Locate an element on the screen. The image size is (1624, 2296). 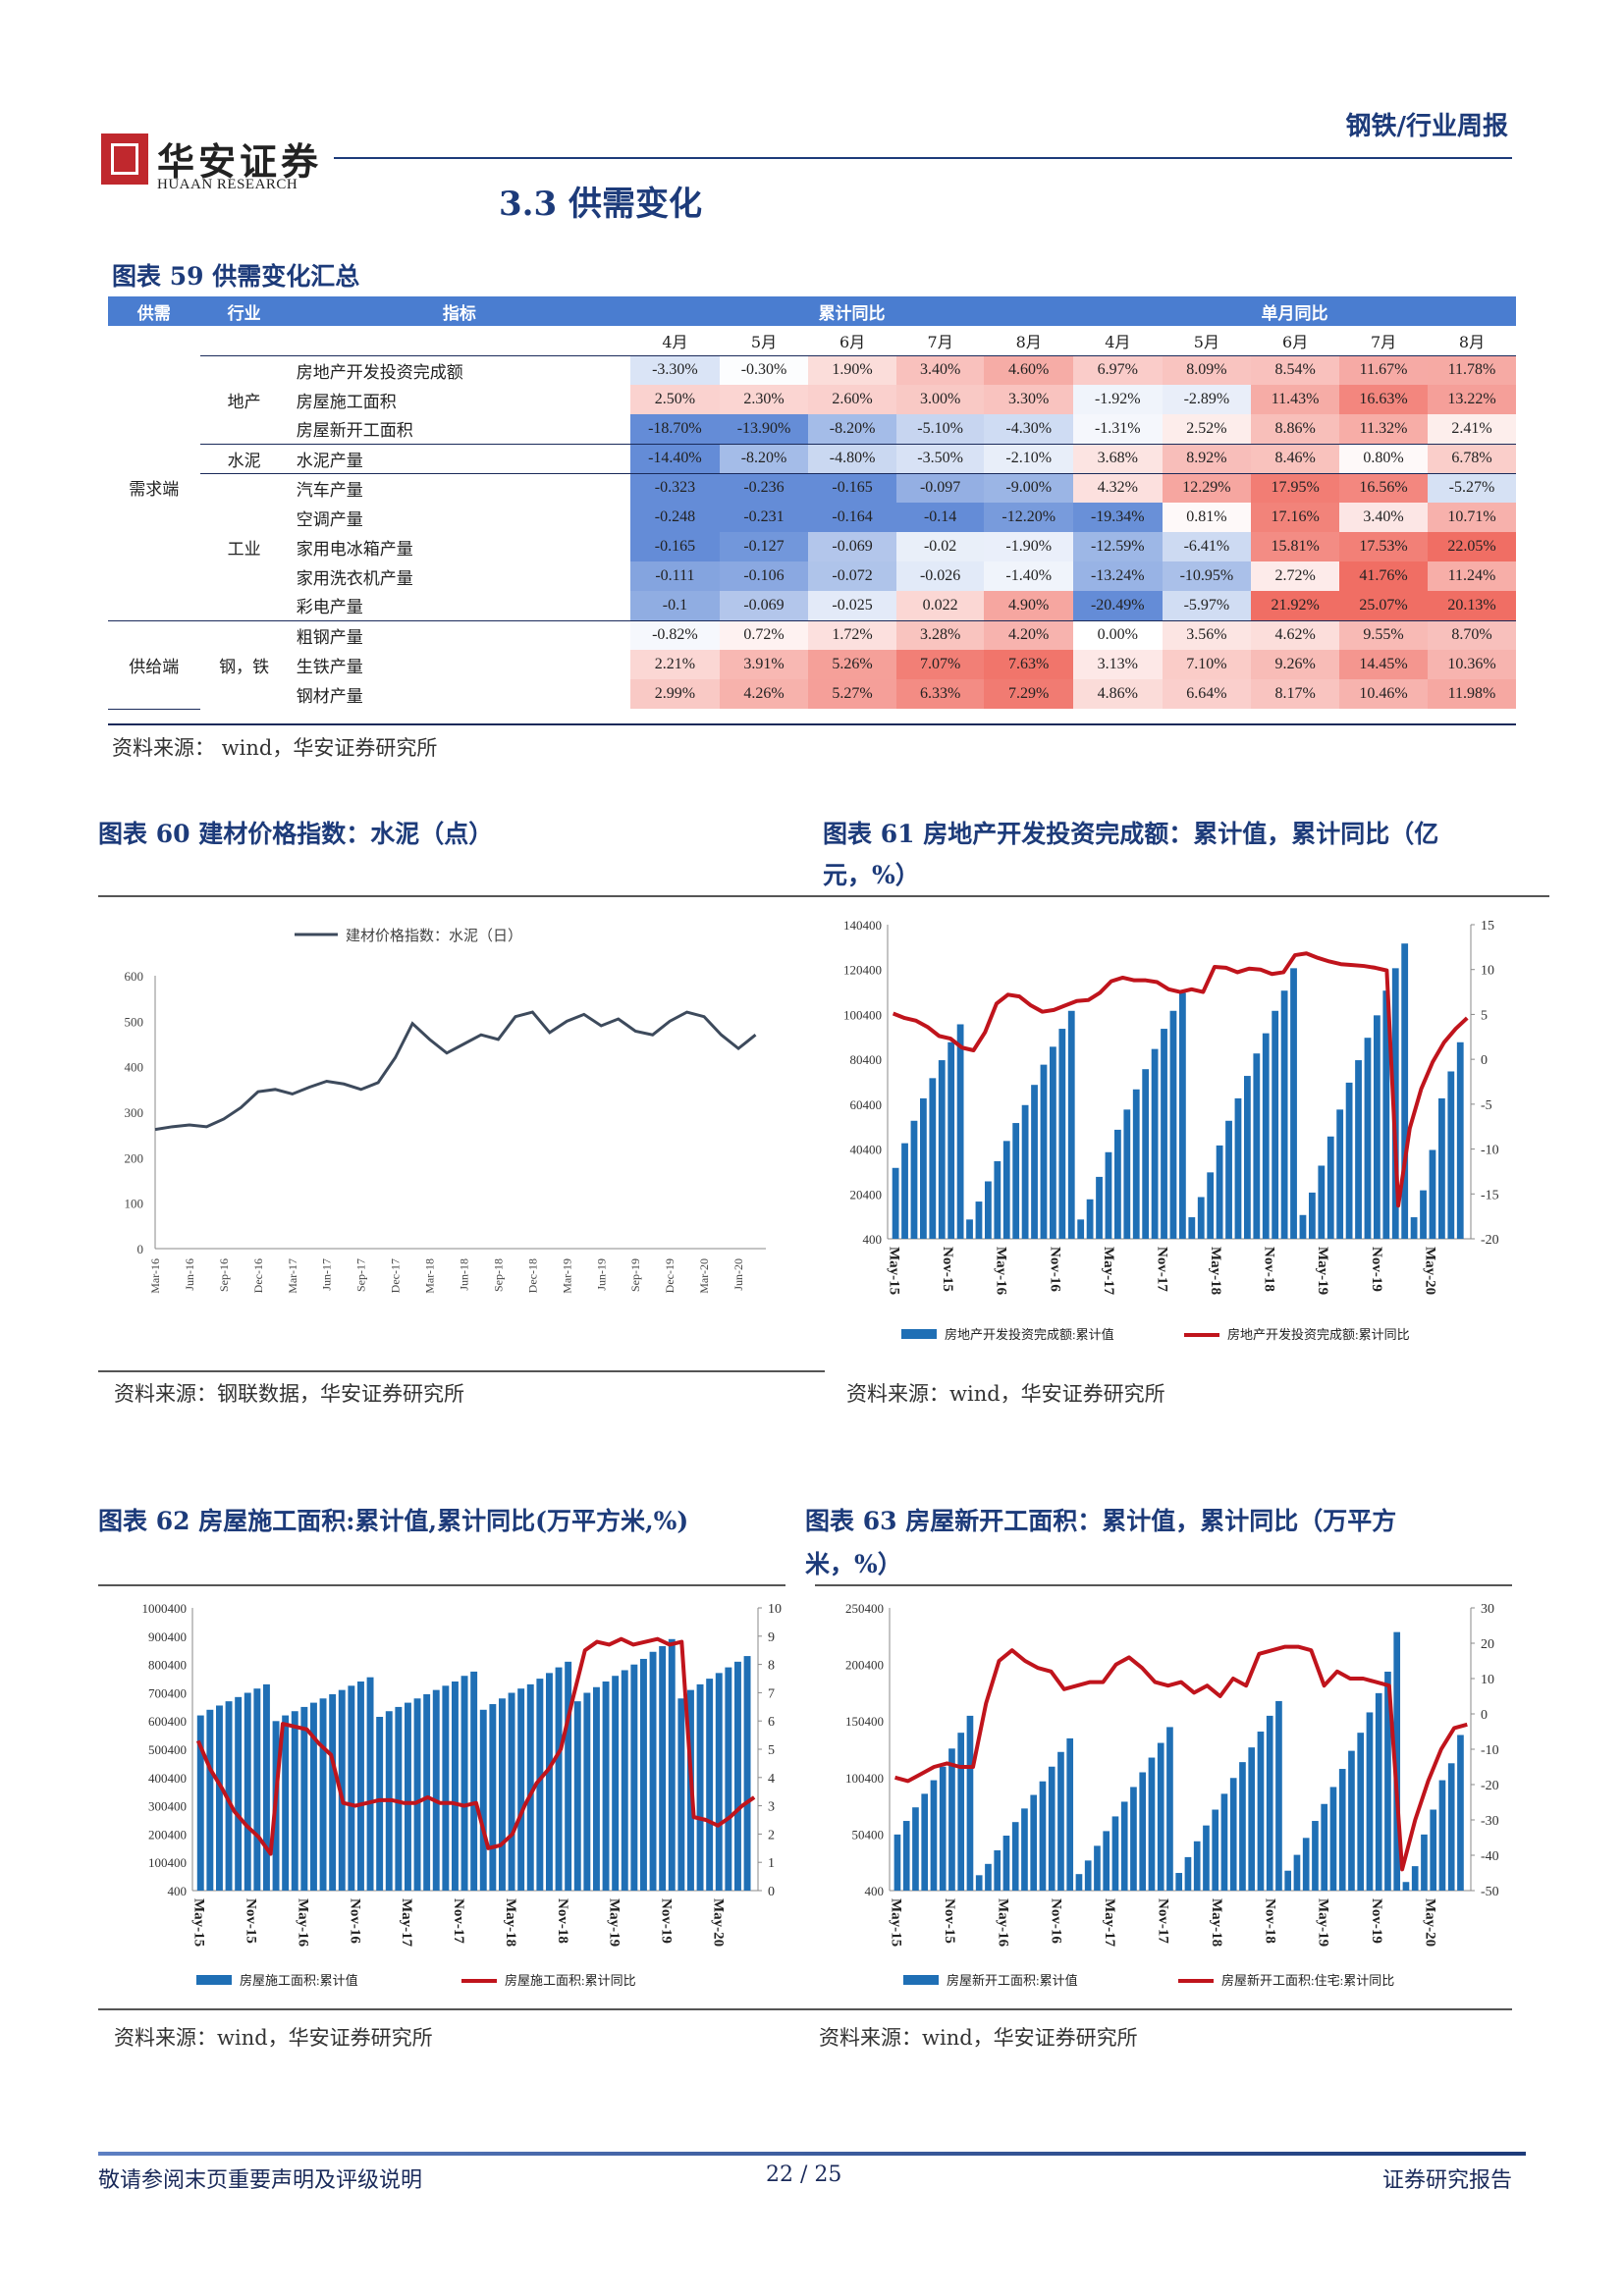
value-cell: -12.59% is located at coordinates (1118, 546).